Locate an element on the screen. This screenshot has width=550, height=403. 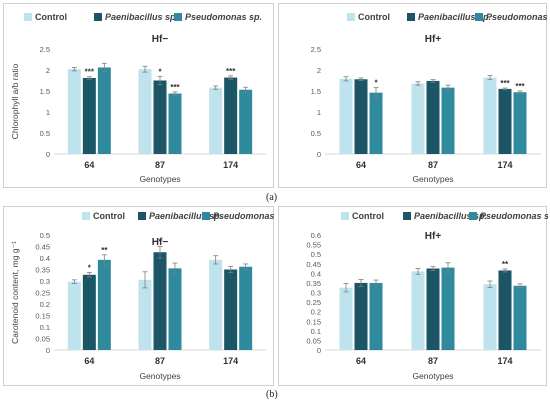
y-tick-label: 0.15 is located at coordinates (313, 321).